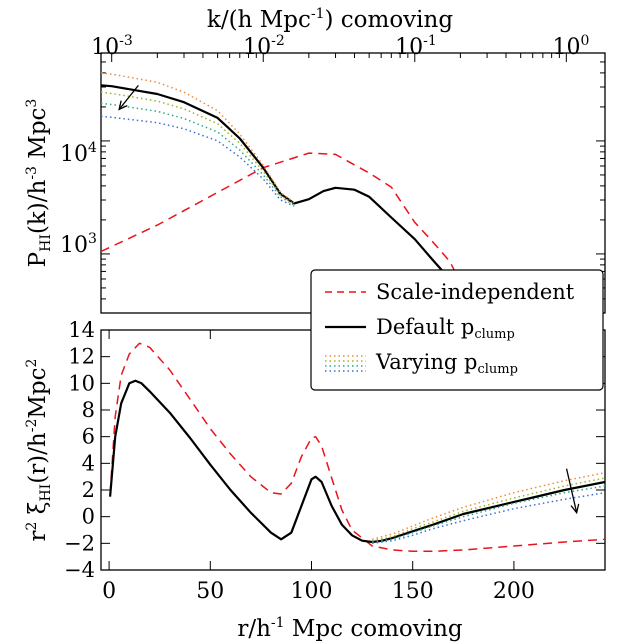  Describe the element at coordinates (312, 591) in the screenshot. I see `bottom-x-tick-label: 100` at that location.